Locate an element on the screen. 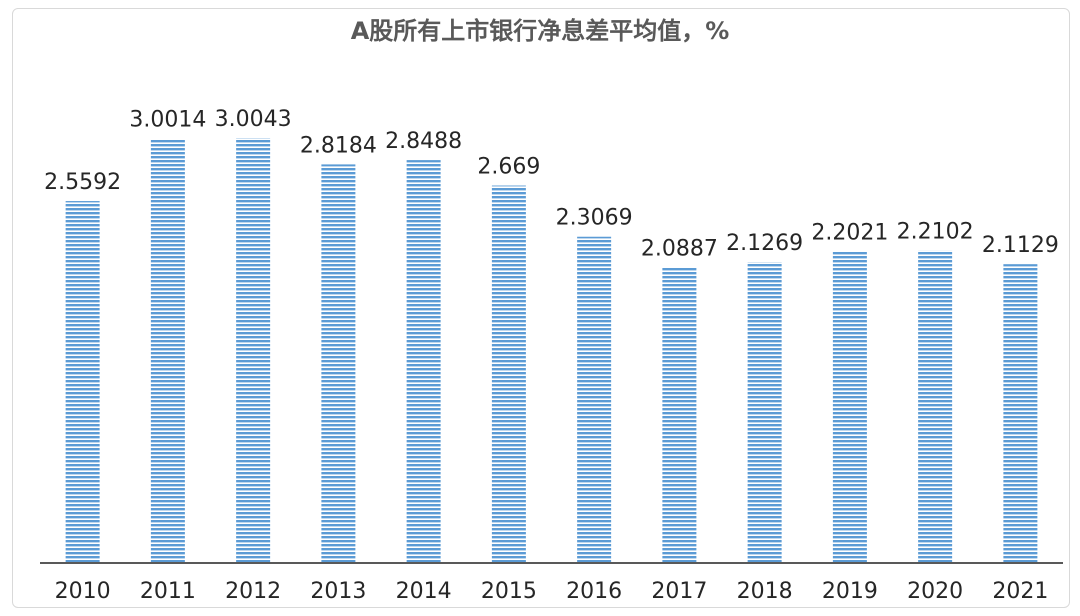  data-label-2010: 2.5592 is located at coordinates (82, 182).